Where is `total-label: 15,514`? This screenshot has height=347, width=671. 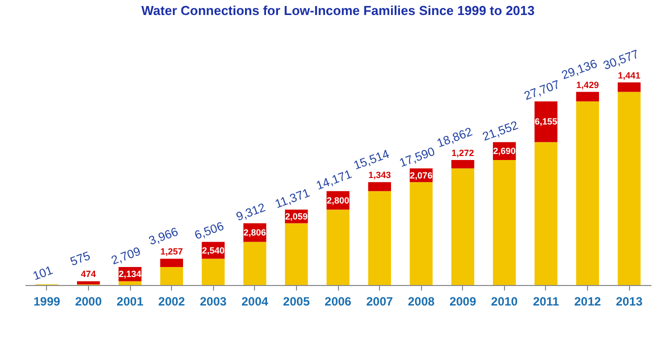
total-label: 15,514 is located at coordinates (372, 159).